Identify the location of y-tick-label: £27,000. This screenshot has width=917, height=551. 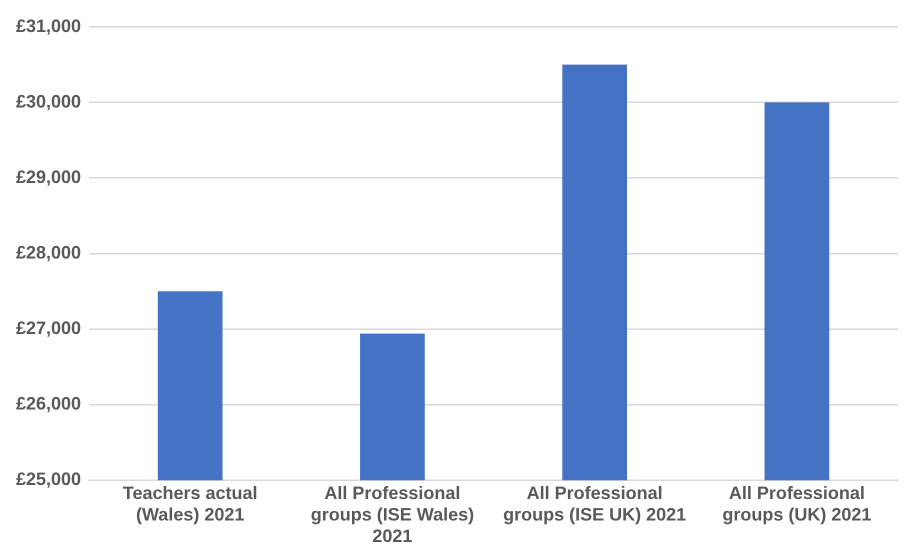
(49, 328).